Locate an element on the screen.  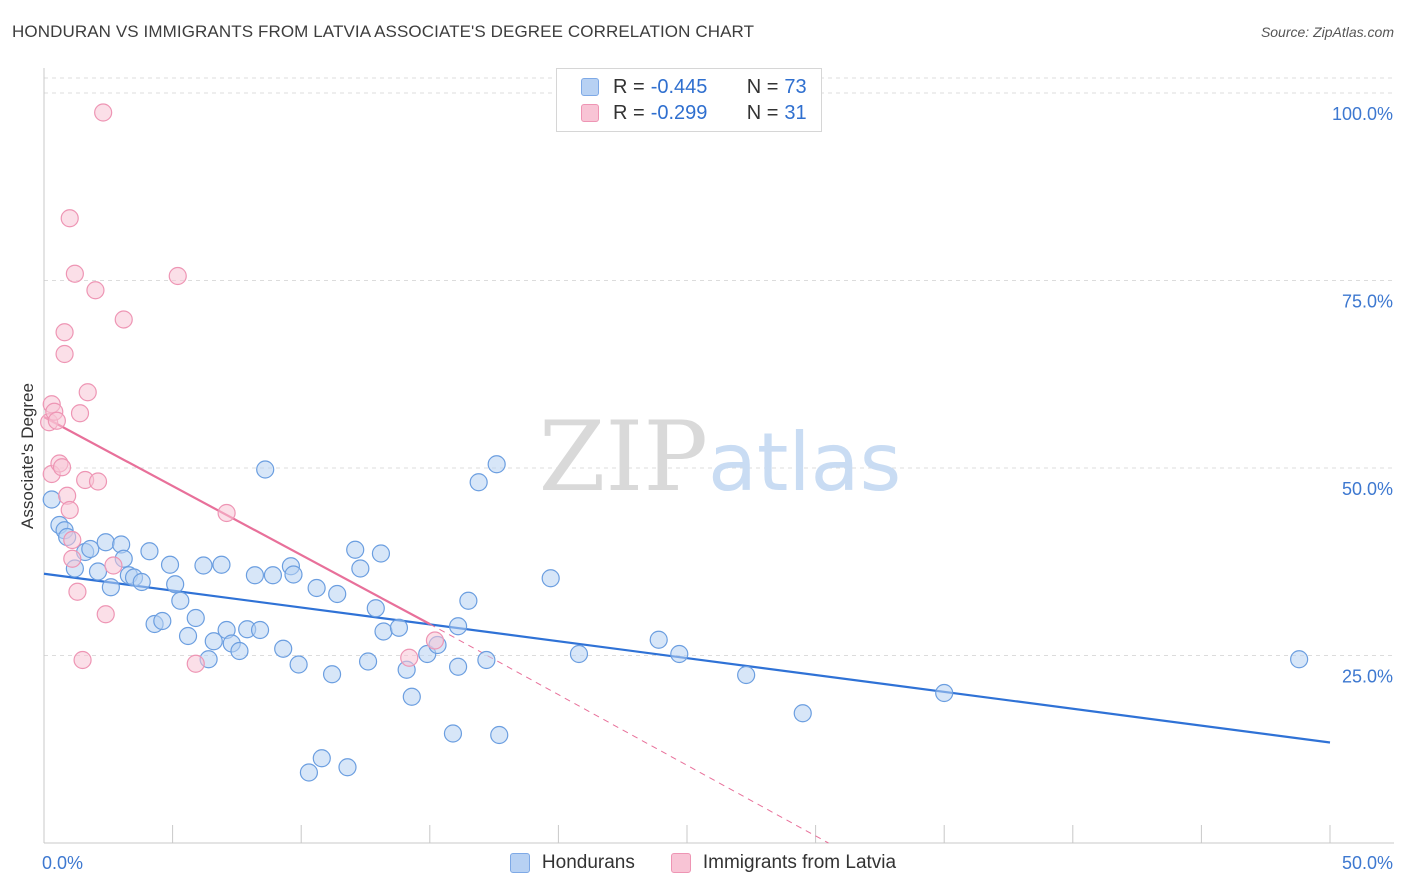
trendline-latvia-extension is located at coordinates (629, 733).